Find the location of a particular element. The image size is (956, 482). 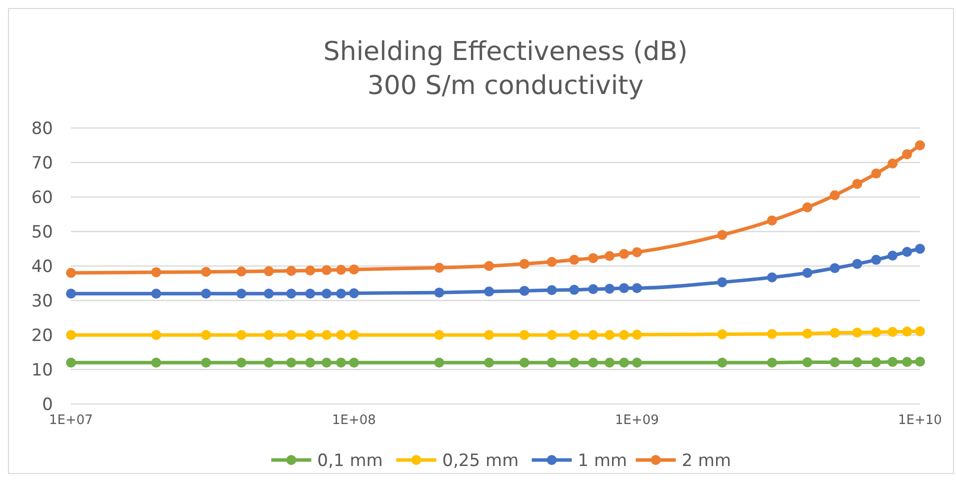

legend-label: 0,25 mm is located at coordinates (480, 461).